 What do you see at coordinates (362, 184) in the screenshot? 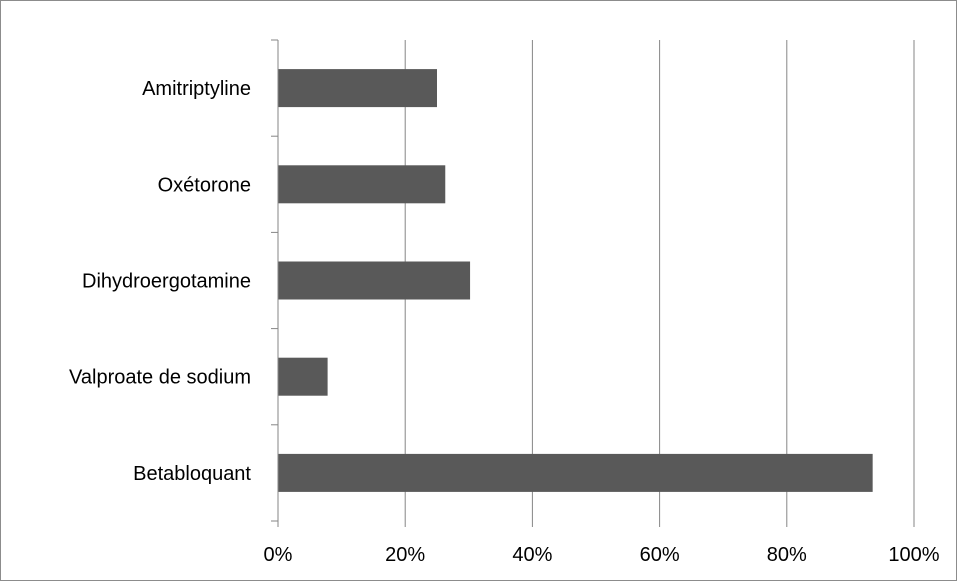
I see `bar-ox-torone` at bounding box center [362, 184].